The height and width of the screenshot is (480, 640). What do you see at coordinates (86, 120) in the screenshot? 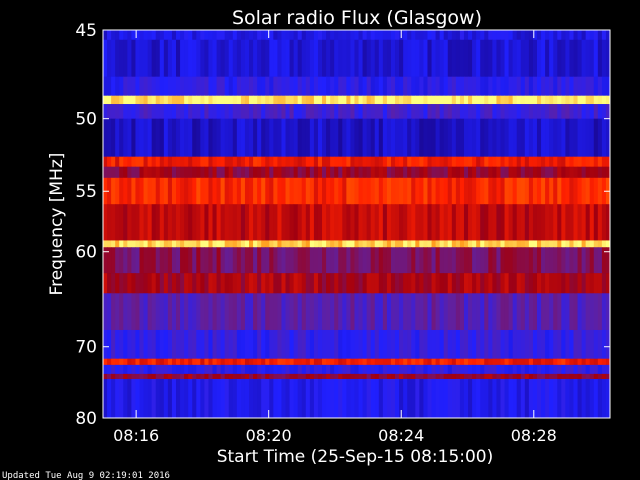
I see `y-tick-label: 50` at bounding box center [86, 120].